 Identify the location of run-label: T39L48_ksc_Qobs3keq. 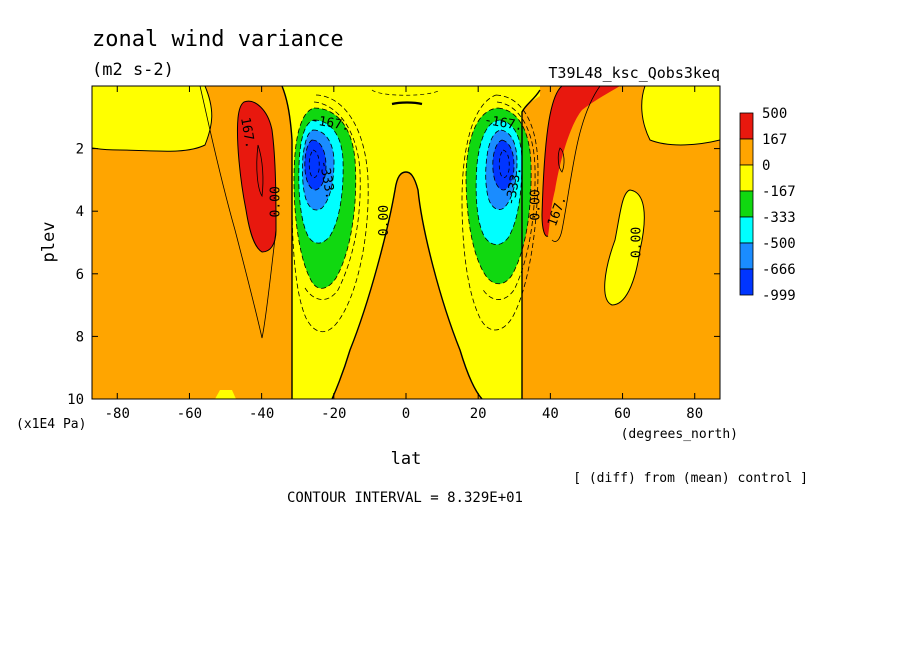
(634, 73).